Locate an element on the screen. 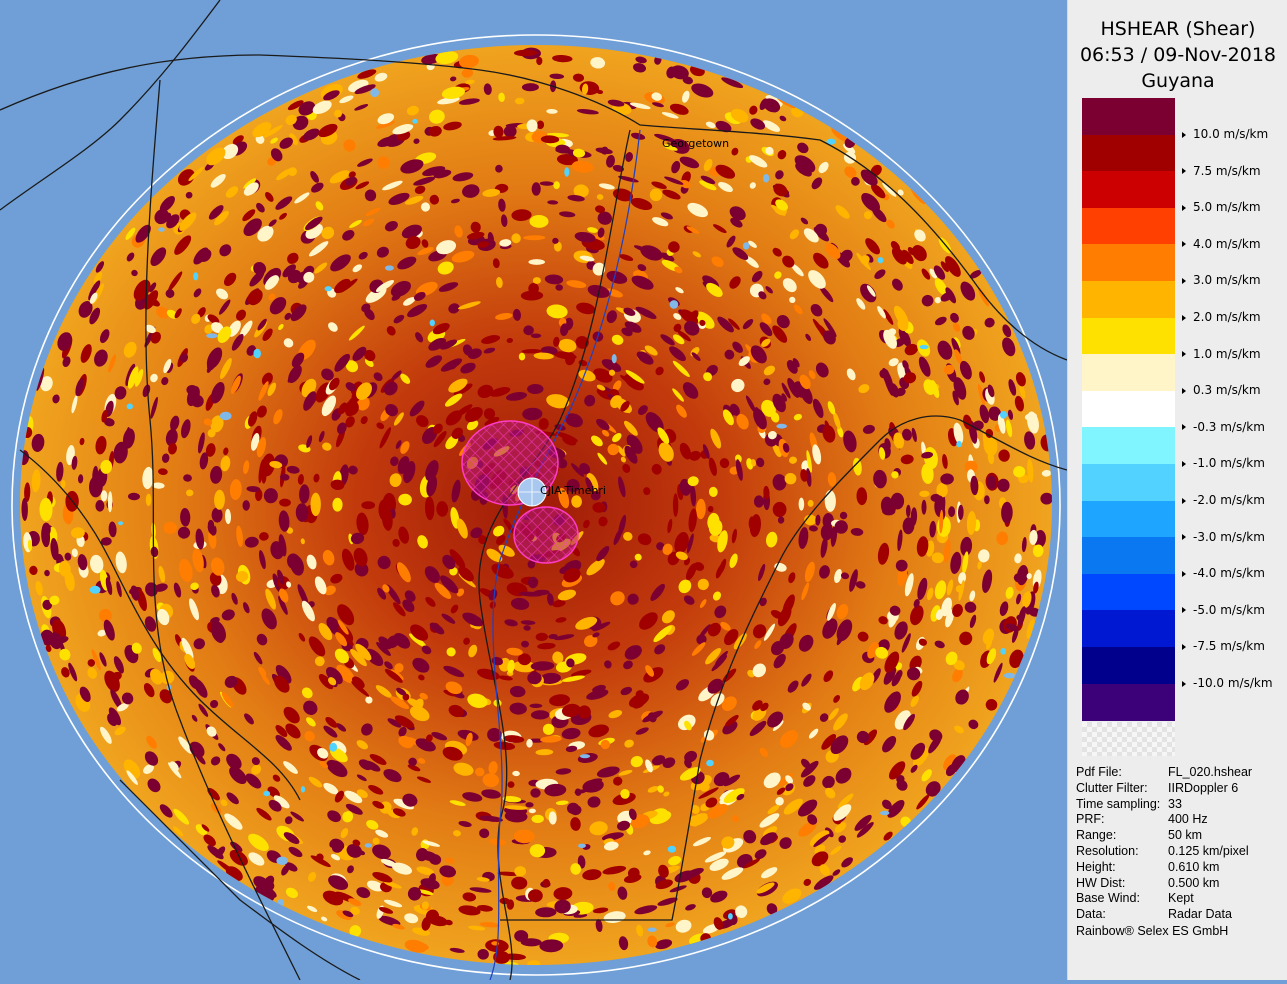 The image size is (1287, 984). legend-label: 1.0 m/s/km is located at coordinates (1221, 354).